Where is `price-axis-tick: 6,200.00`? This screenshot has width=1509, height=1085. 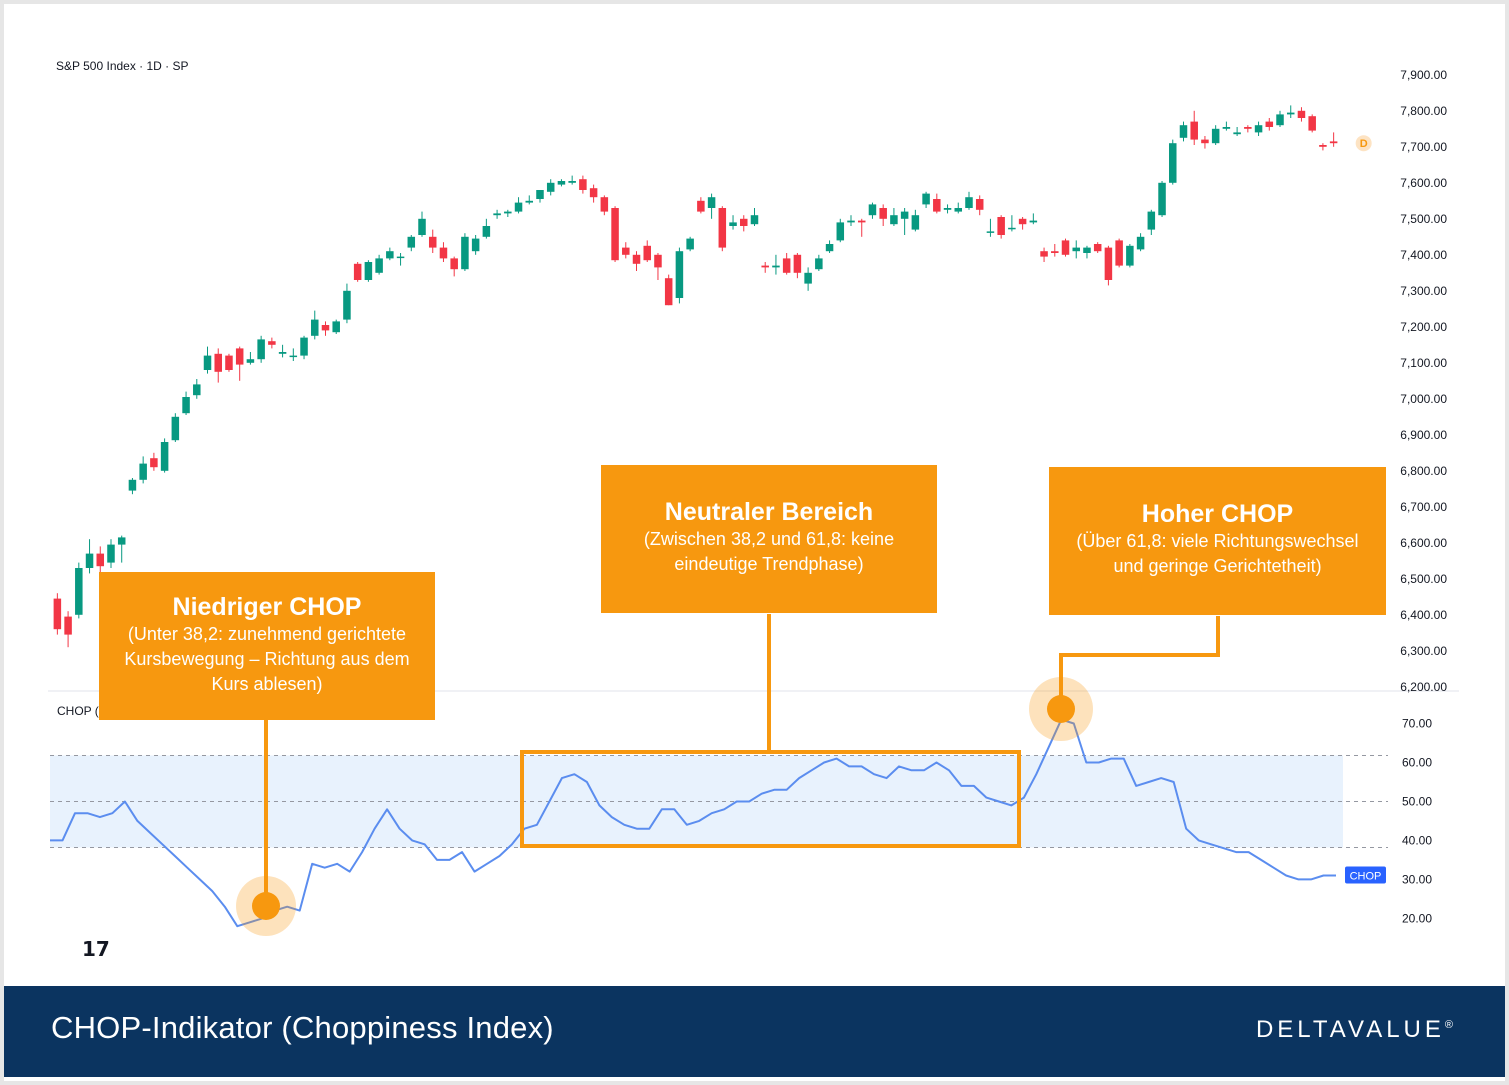
price-axis-tick: 6,200.00 is located at coordinates (1423, 687).